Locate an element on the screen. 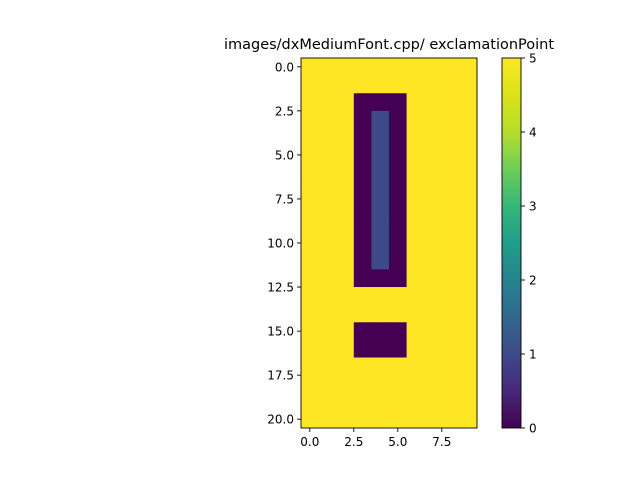 Image resolution: width=640 pixels, height=480 pixels. colorbar-tick-label: 2 is located at coordinates (533, 281).